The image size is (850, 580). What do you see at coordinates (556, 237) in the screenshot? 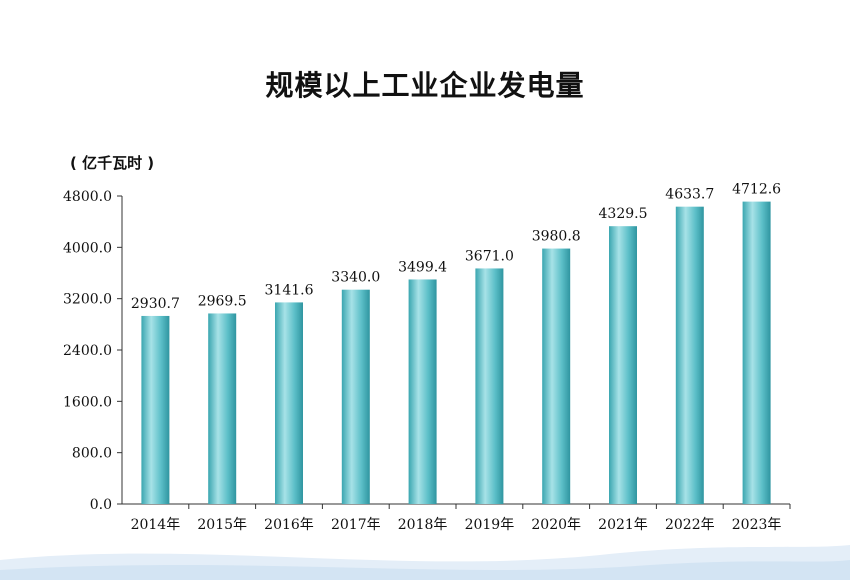
I see `bar-value-label: 3980.8` at bounding box center [556, 237].